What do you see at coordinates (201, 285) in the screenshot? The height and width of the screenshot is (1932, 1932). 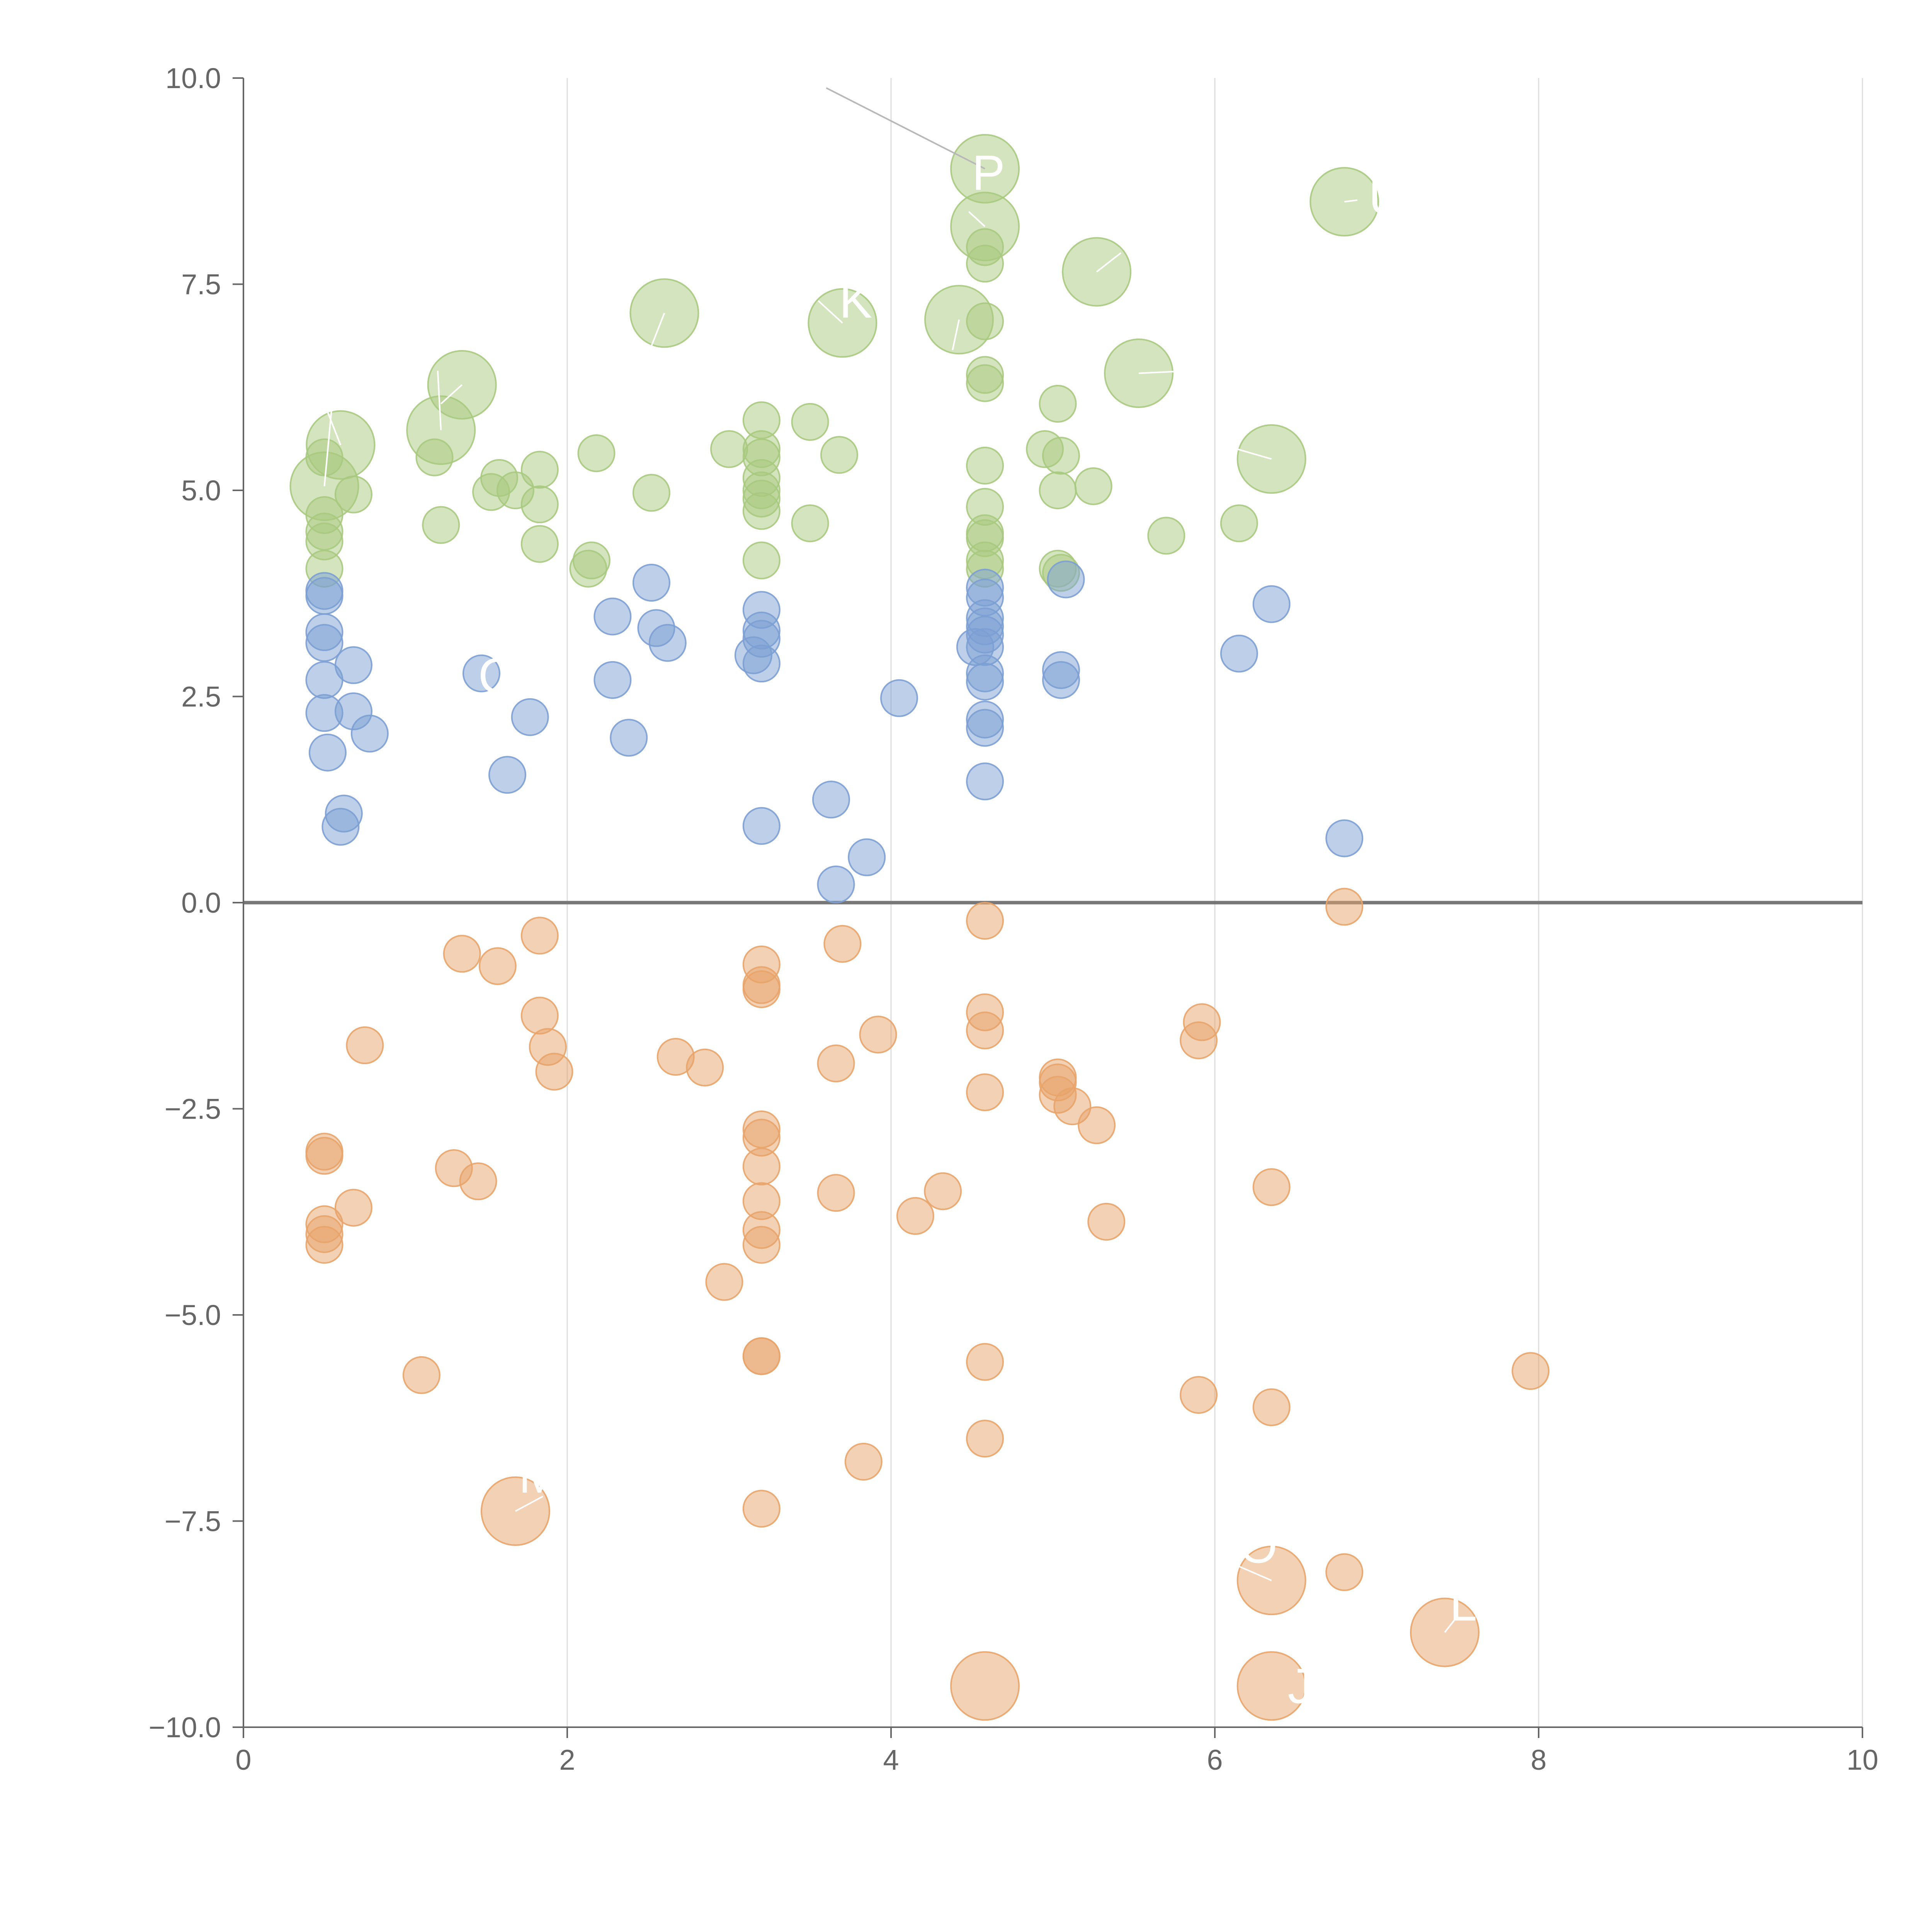 I see `y-tick-label: 7.5` at bounding box center [201, 285].